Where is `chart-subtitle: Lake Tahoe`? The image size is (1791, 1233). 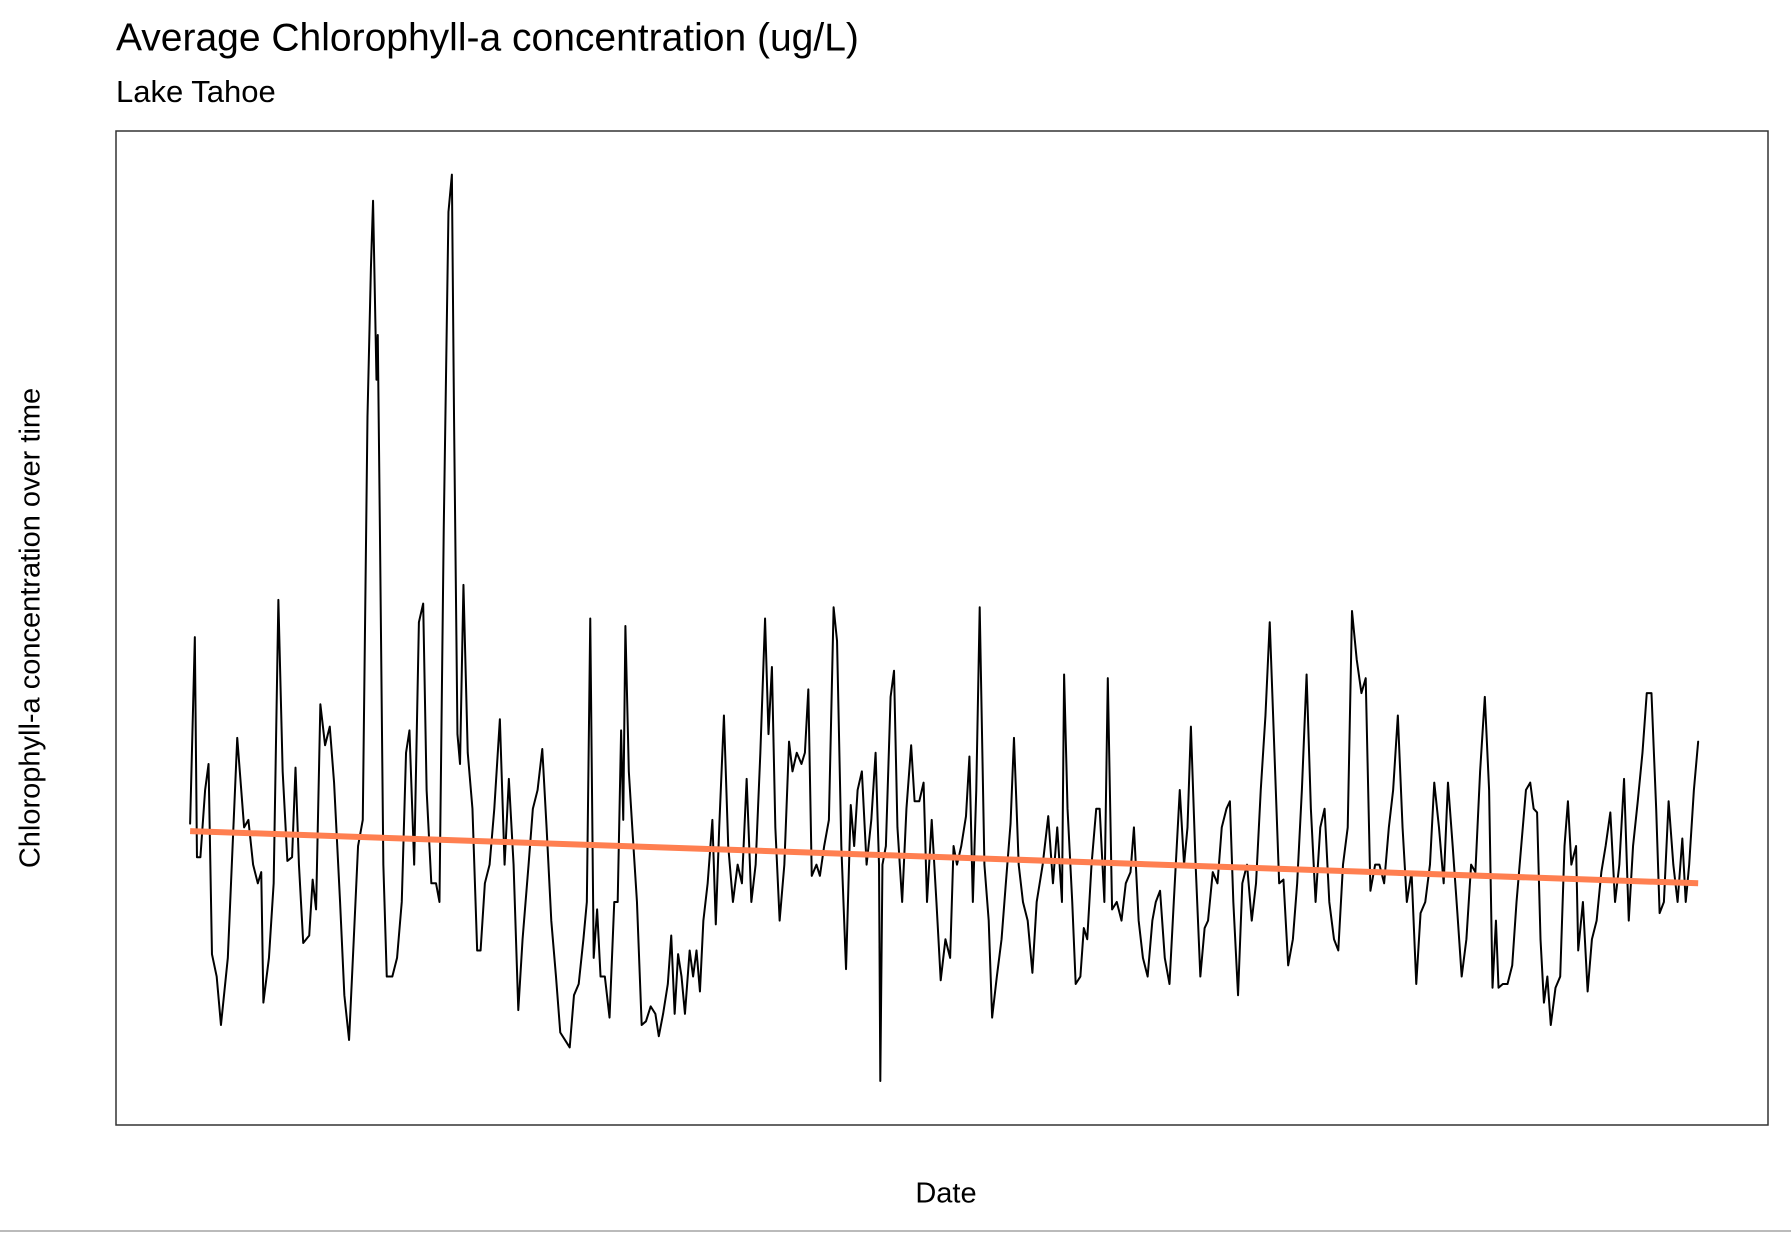
chart-subtitle: Lake Tahoe is located at coordinates (196, 91).